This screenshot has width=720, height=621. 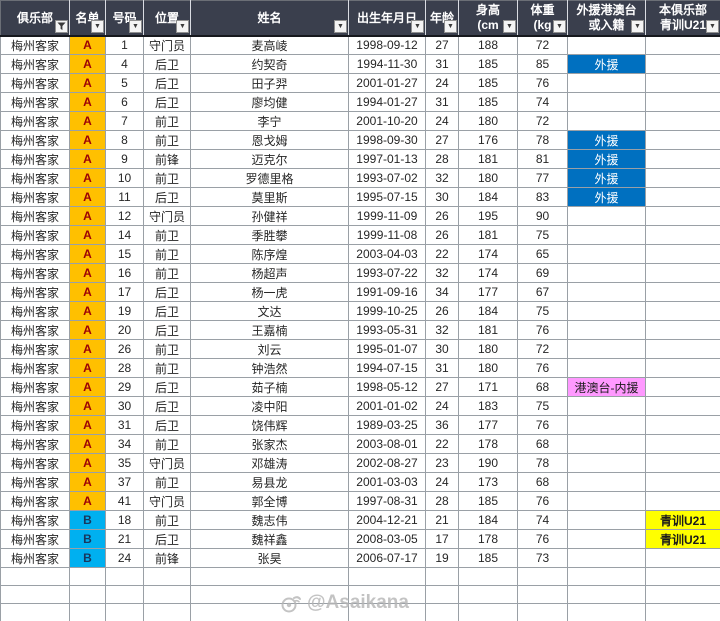 What do you see at coordinates (387, 330) in the screenshot?
I see `cell-dob: 1993-05-31` at bounding box center [387, 330].